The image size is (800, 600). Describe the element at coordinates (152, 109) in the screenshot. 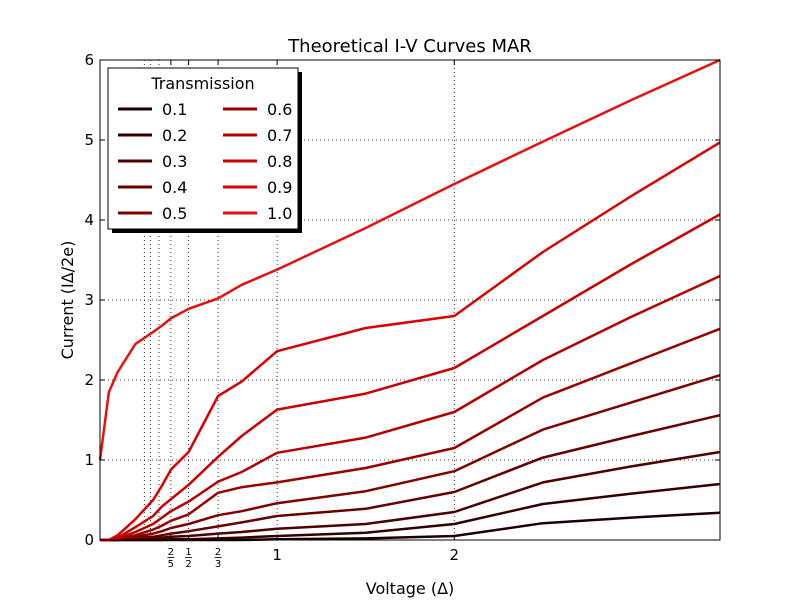

I see `legend-item-0.1: 0.1` at that location.